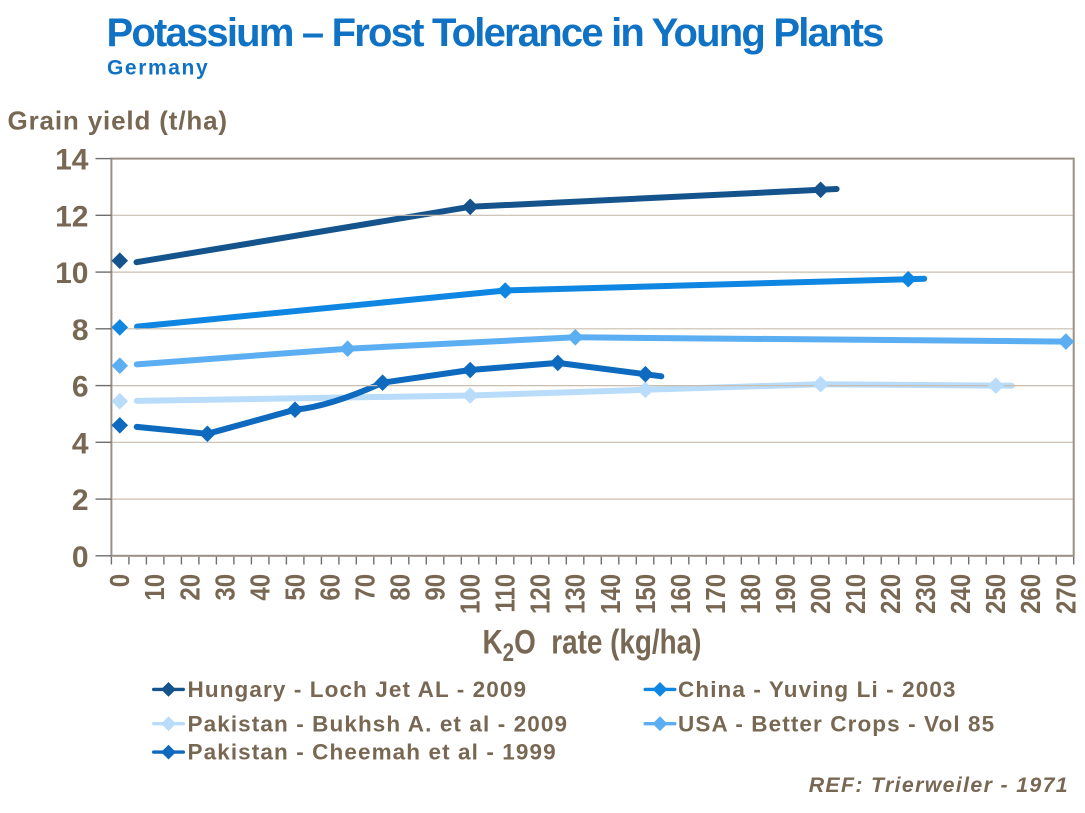  Describe the element at coordinates (358, 689) in the screenshot. I see `svg-text: Hungary - Loch Jet AL - 2009` at that location.